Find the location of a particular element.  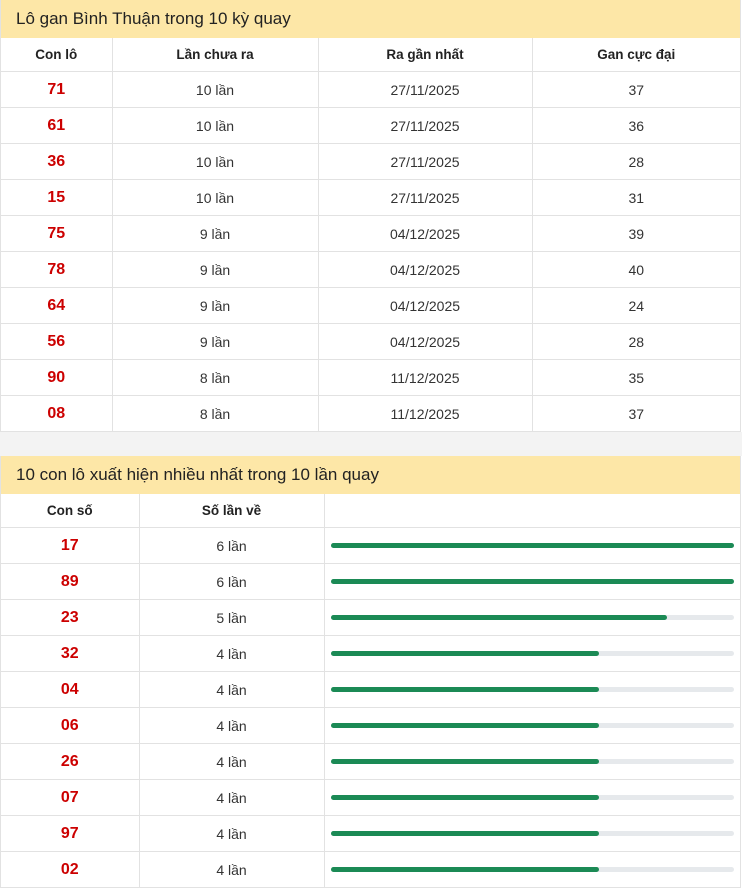

table-row: 89 6 lần is located at coordinates (370, 581).